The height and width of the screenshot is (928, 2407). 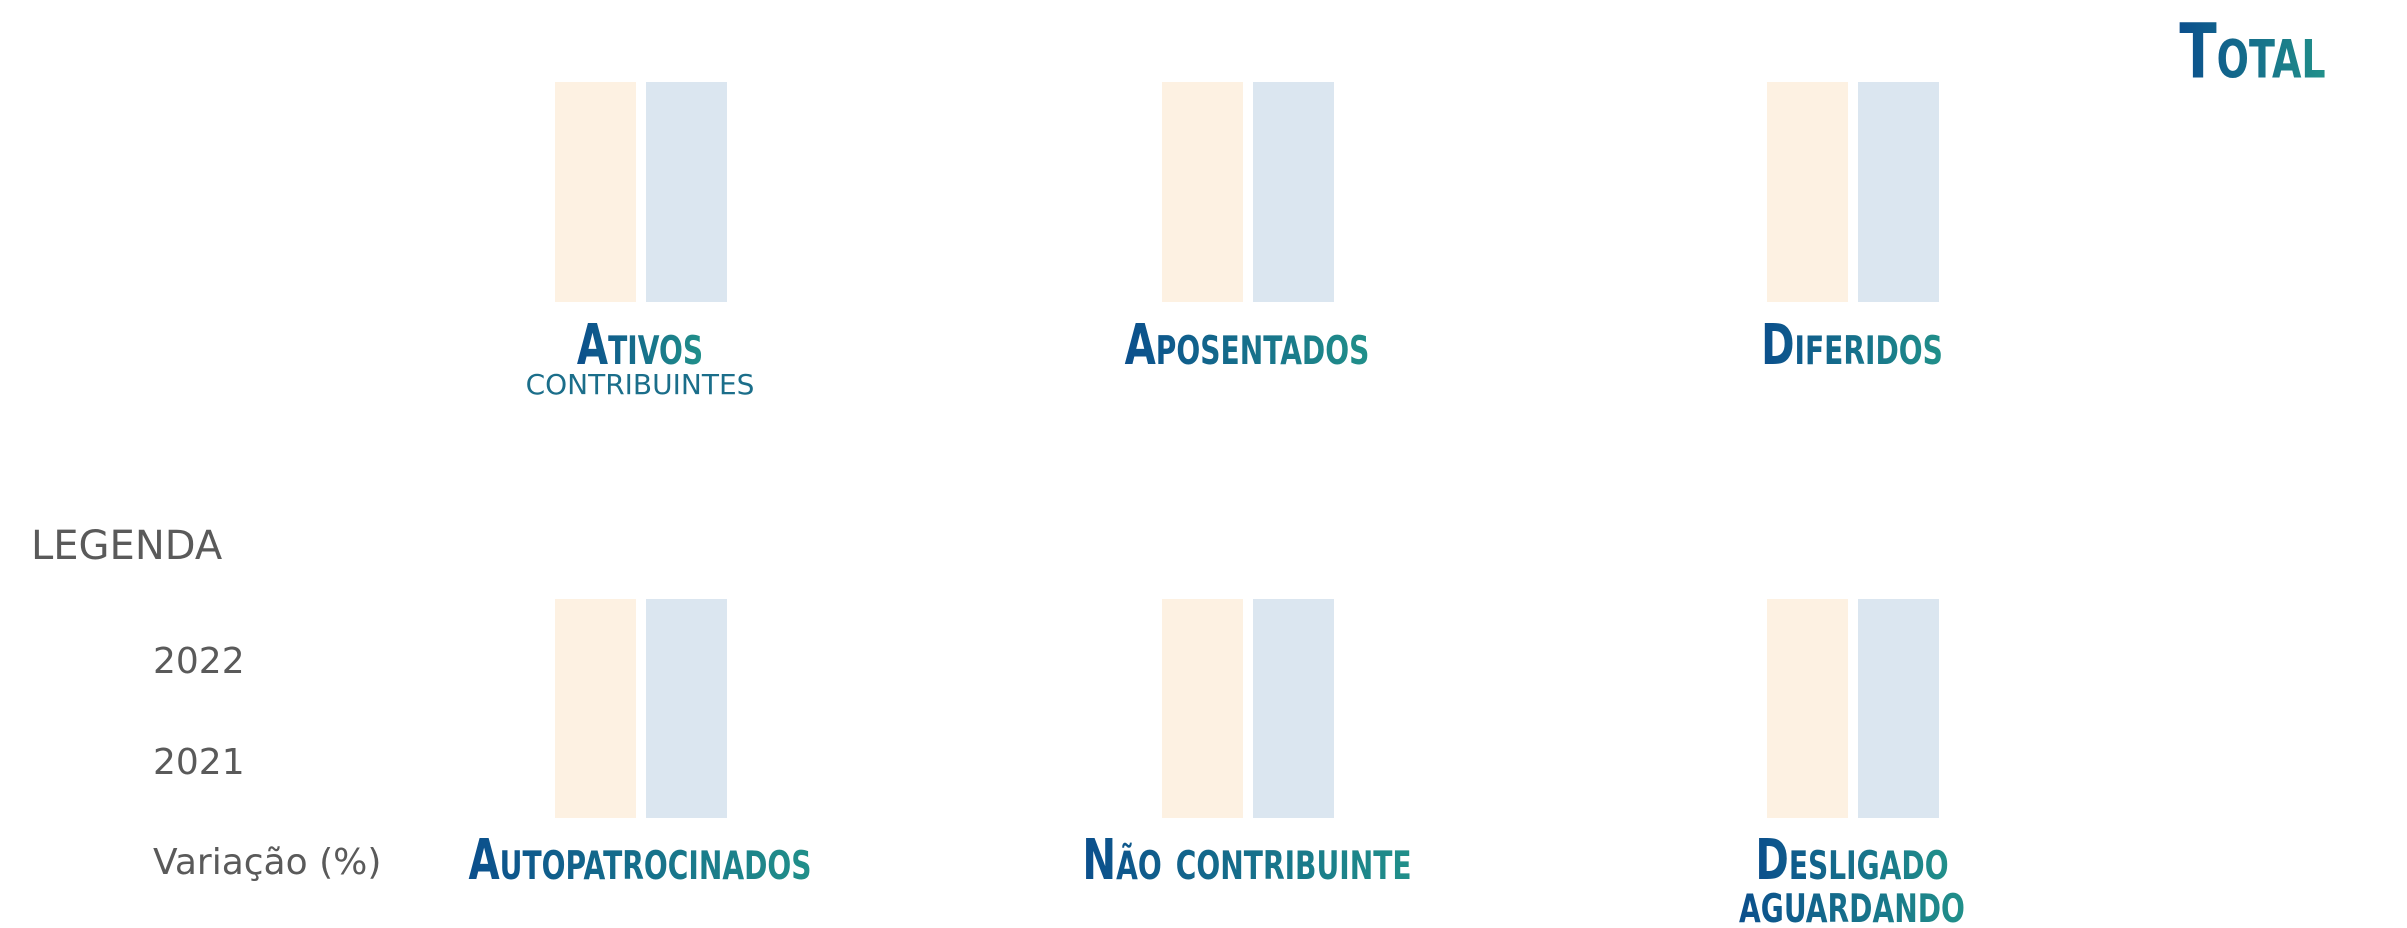 I want to click on group-label: aguardando, so click(x=1852, y=899).